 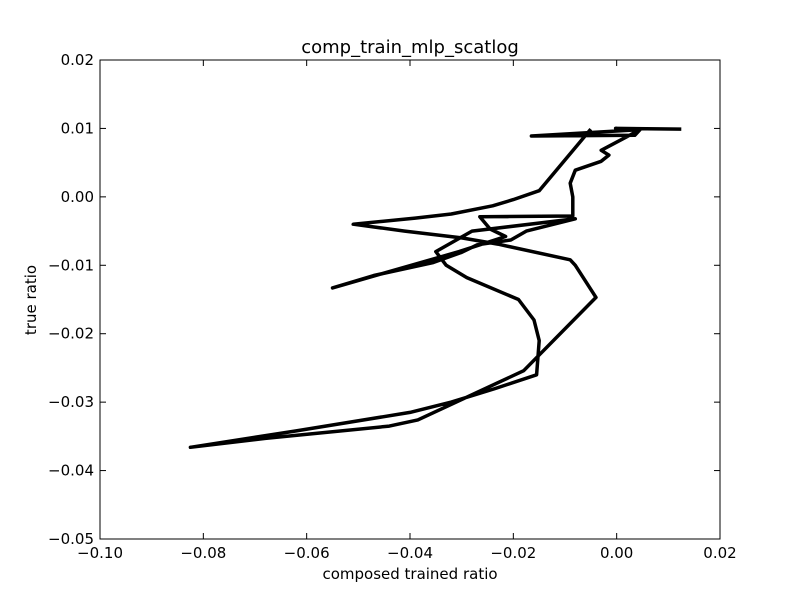 I want to click on x-tick-label: −0.08, so click(x=203, y=553).